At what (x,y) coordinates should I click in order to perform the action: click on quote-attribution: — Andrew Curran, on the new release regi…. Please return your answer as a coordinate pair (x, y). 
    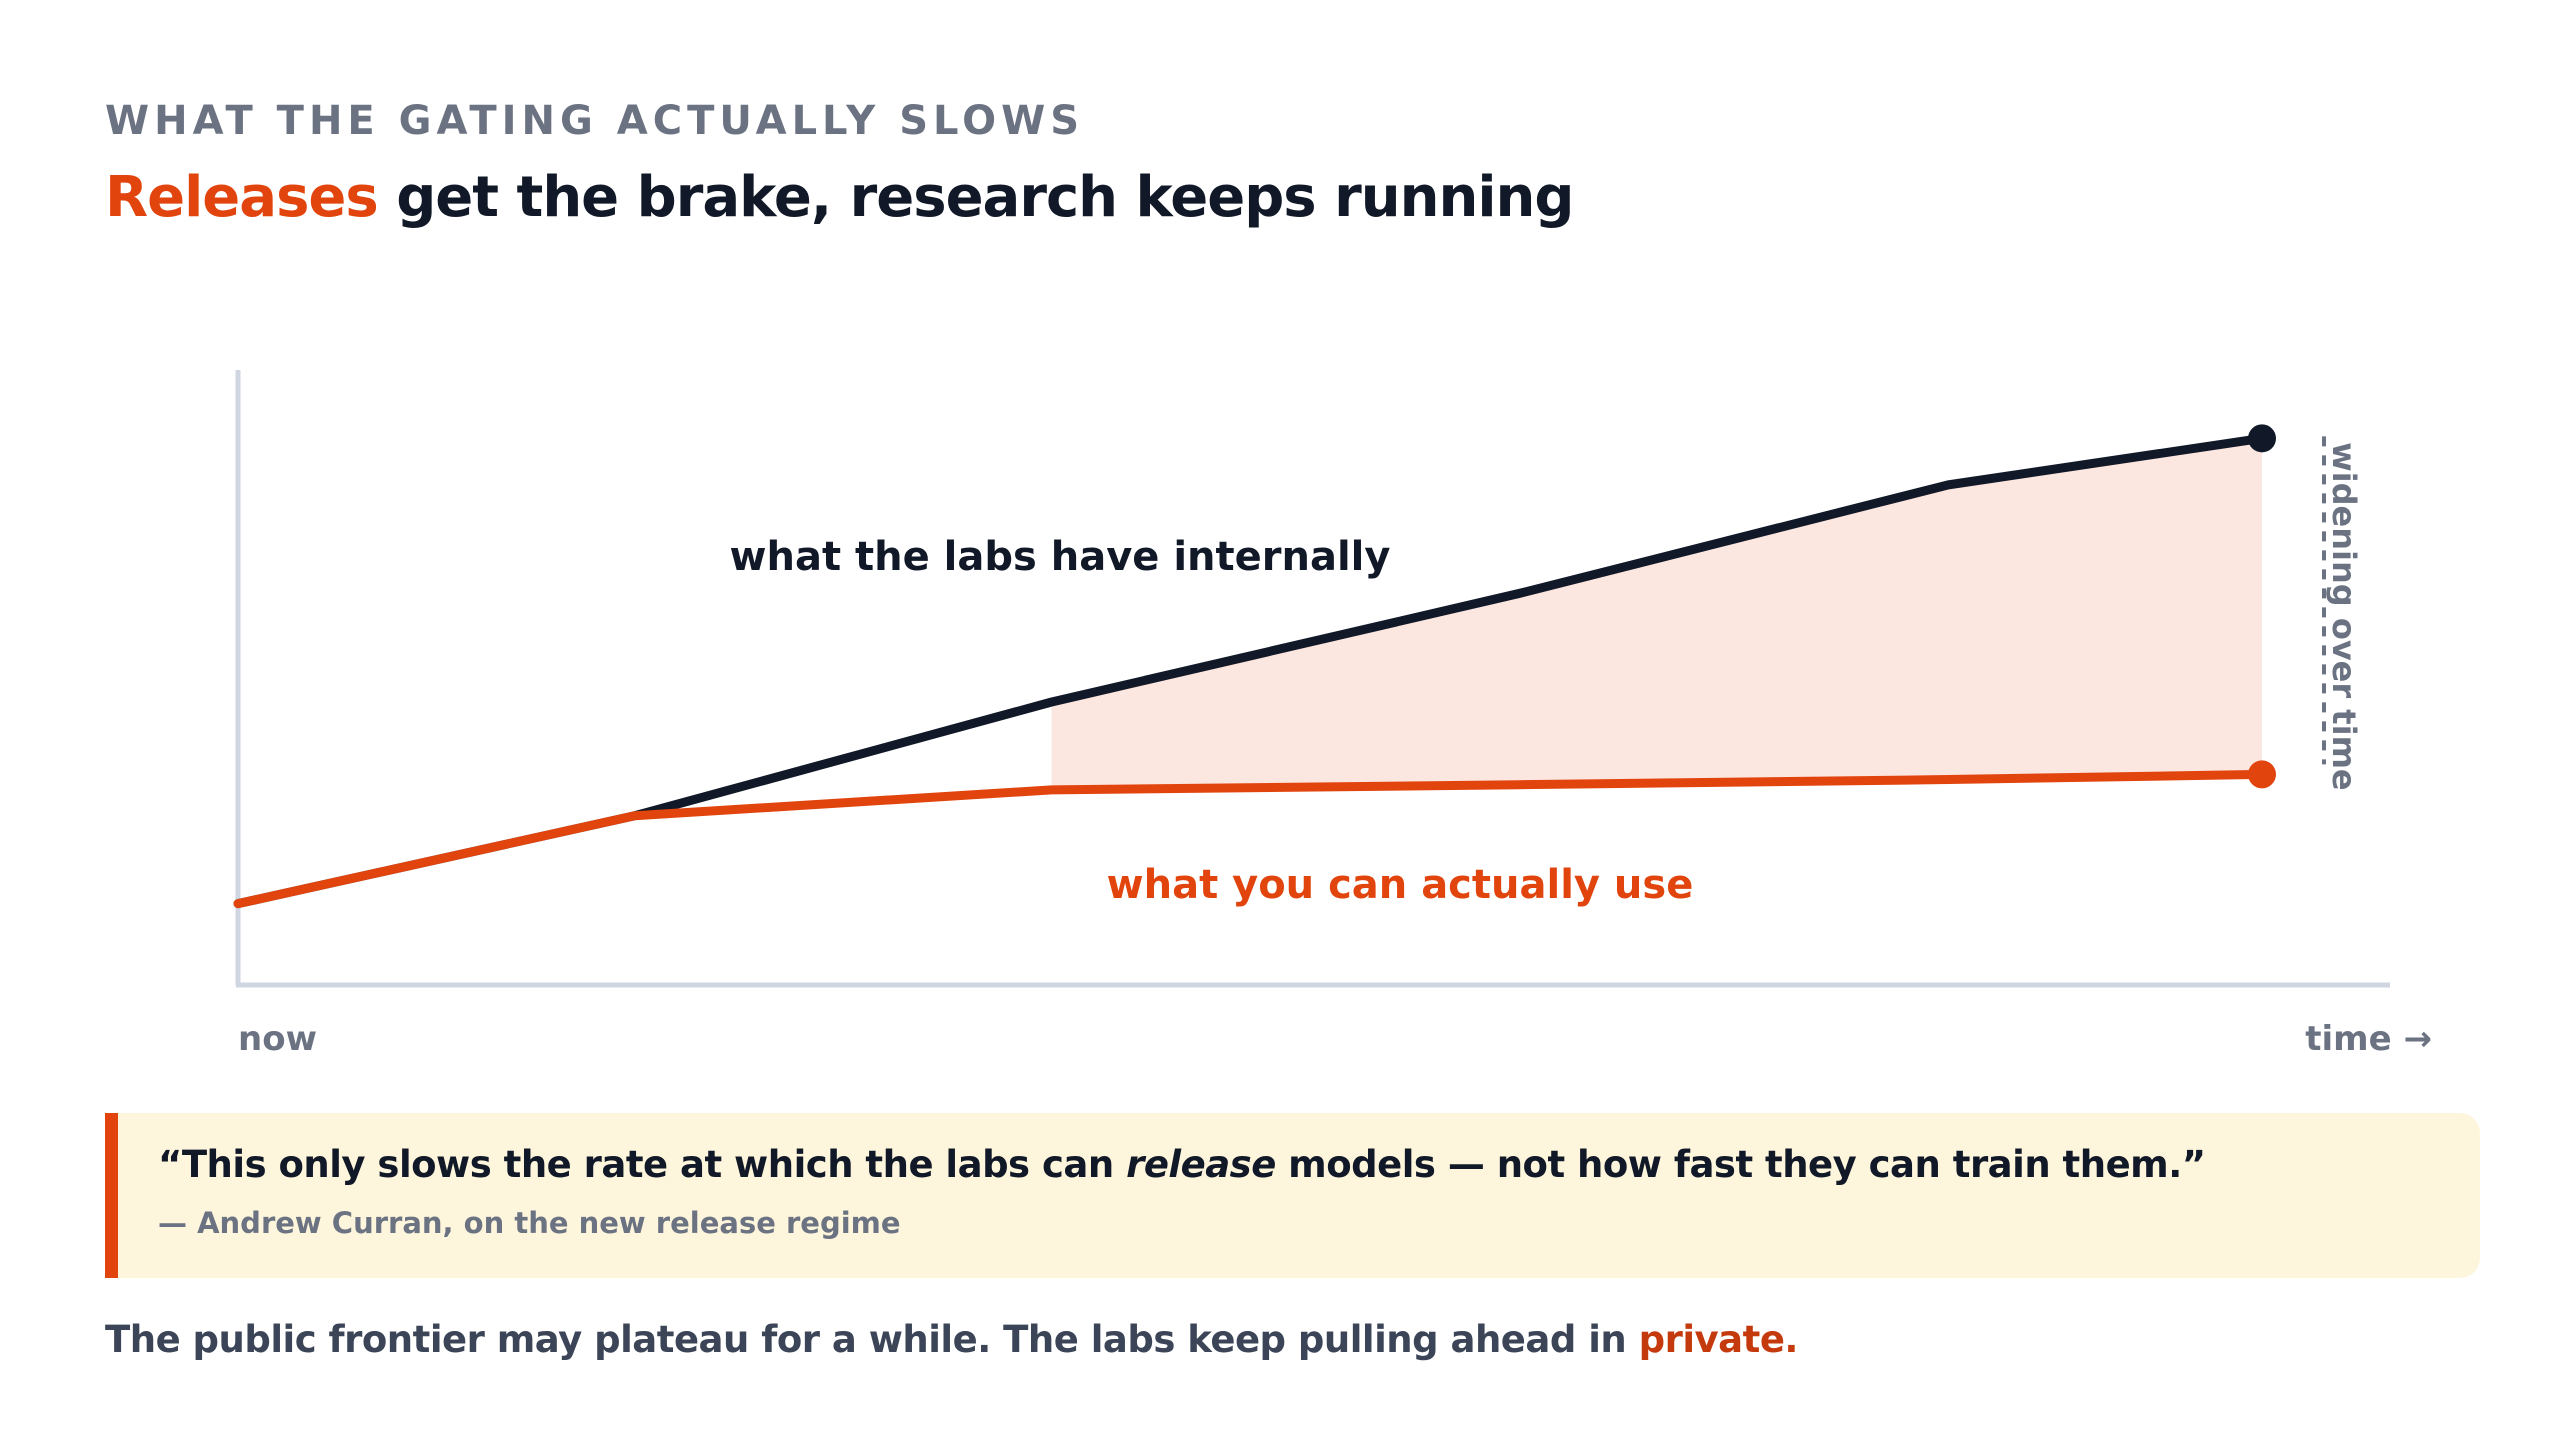
    Looking at the image, I should click on (529, 1223).